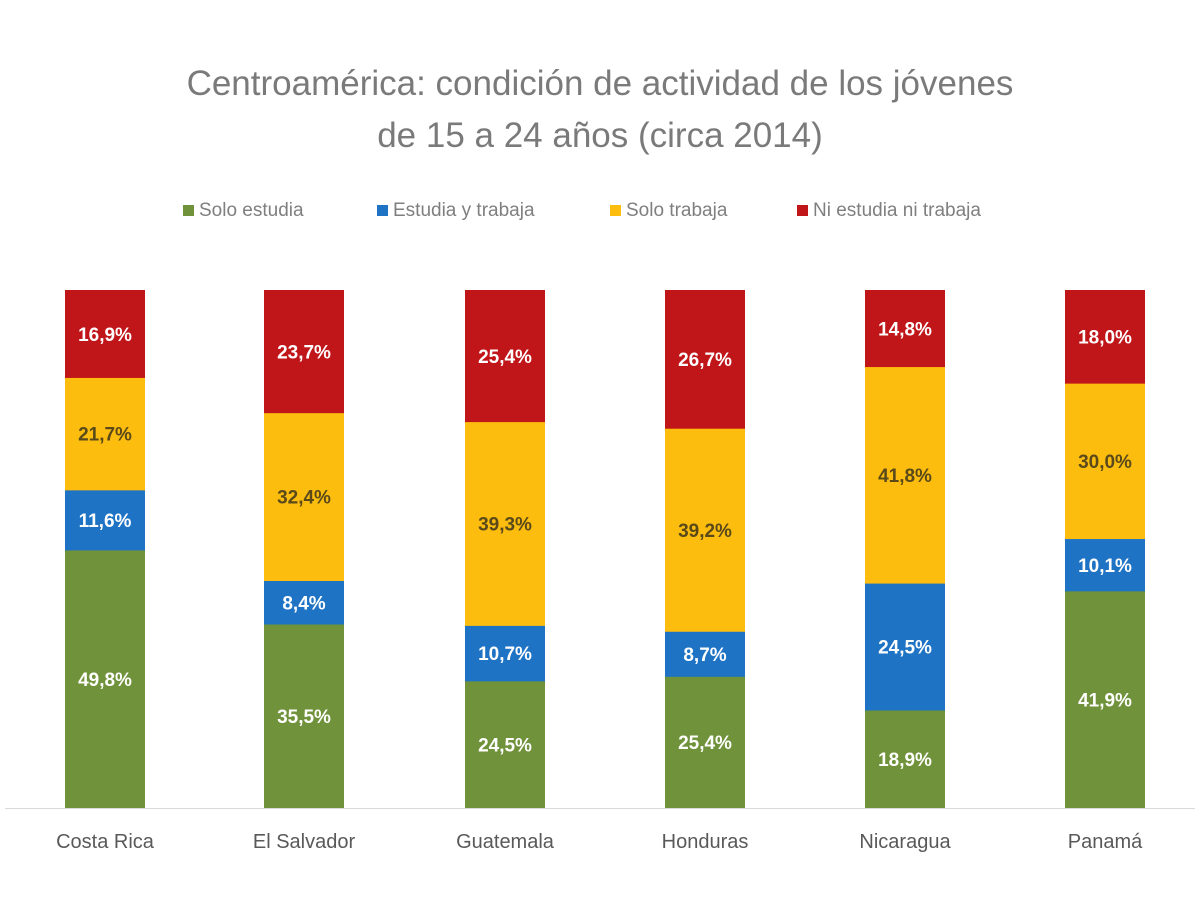 This screenshot has width=1200, height=900. What do you see at coordinates (464, 210) in the screenshot?
I see `legend-label-estudia-y-trabaja: Estudia y trabaja` at bounding box center [464, 210].